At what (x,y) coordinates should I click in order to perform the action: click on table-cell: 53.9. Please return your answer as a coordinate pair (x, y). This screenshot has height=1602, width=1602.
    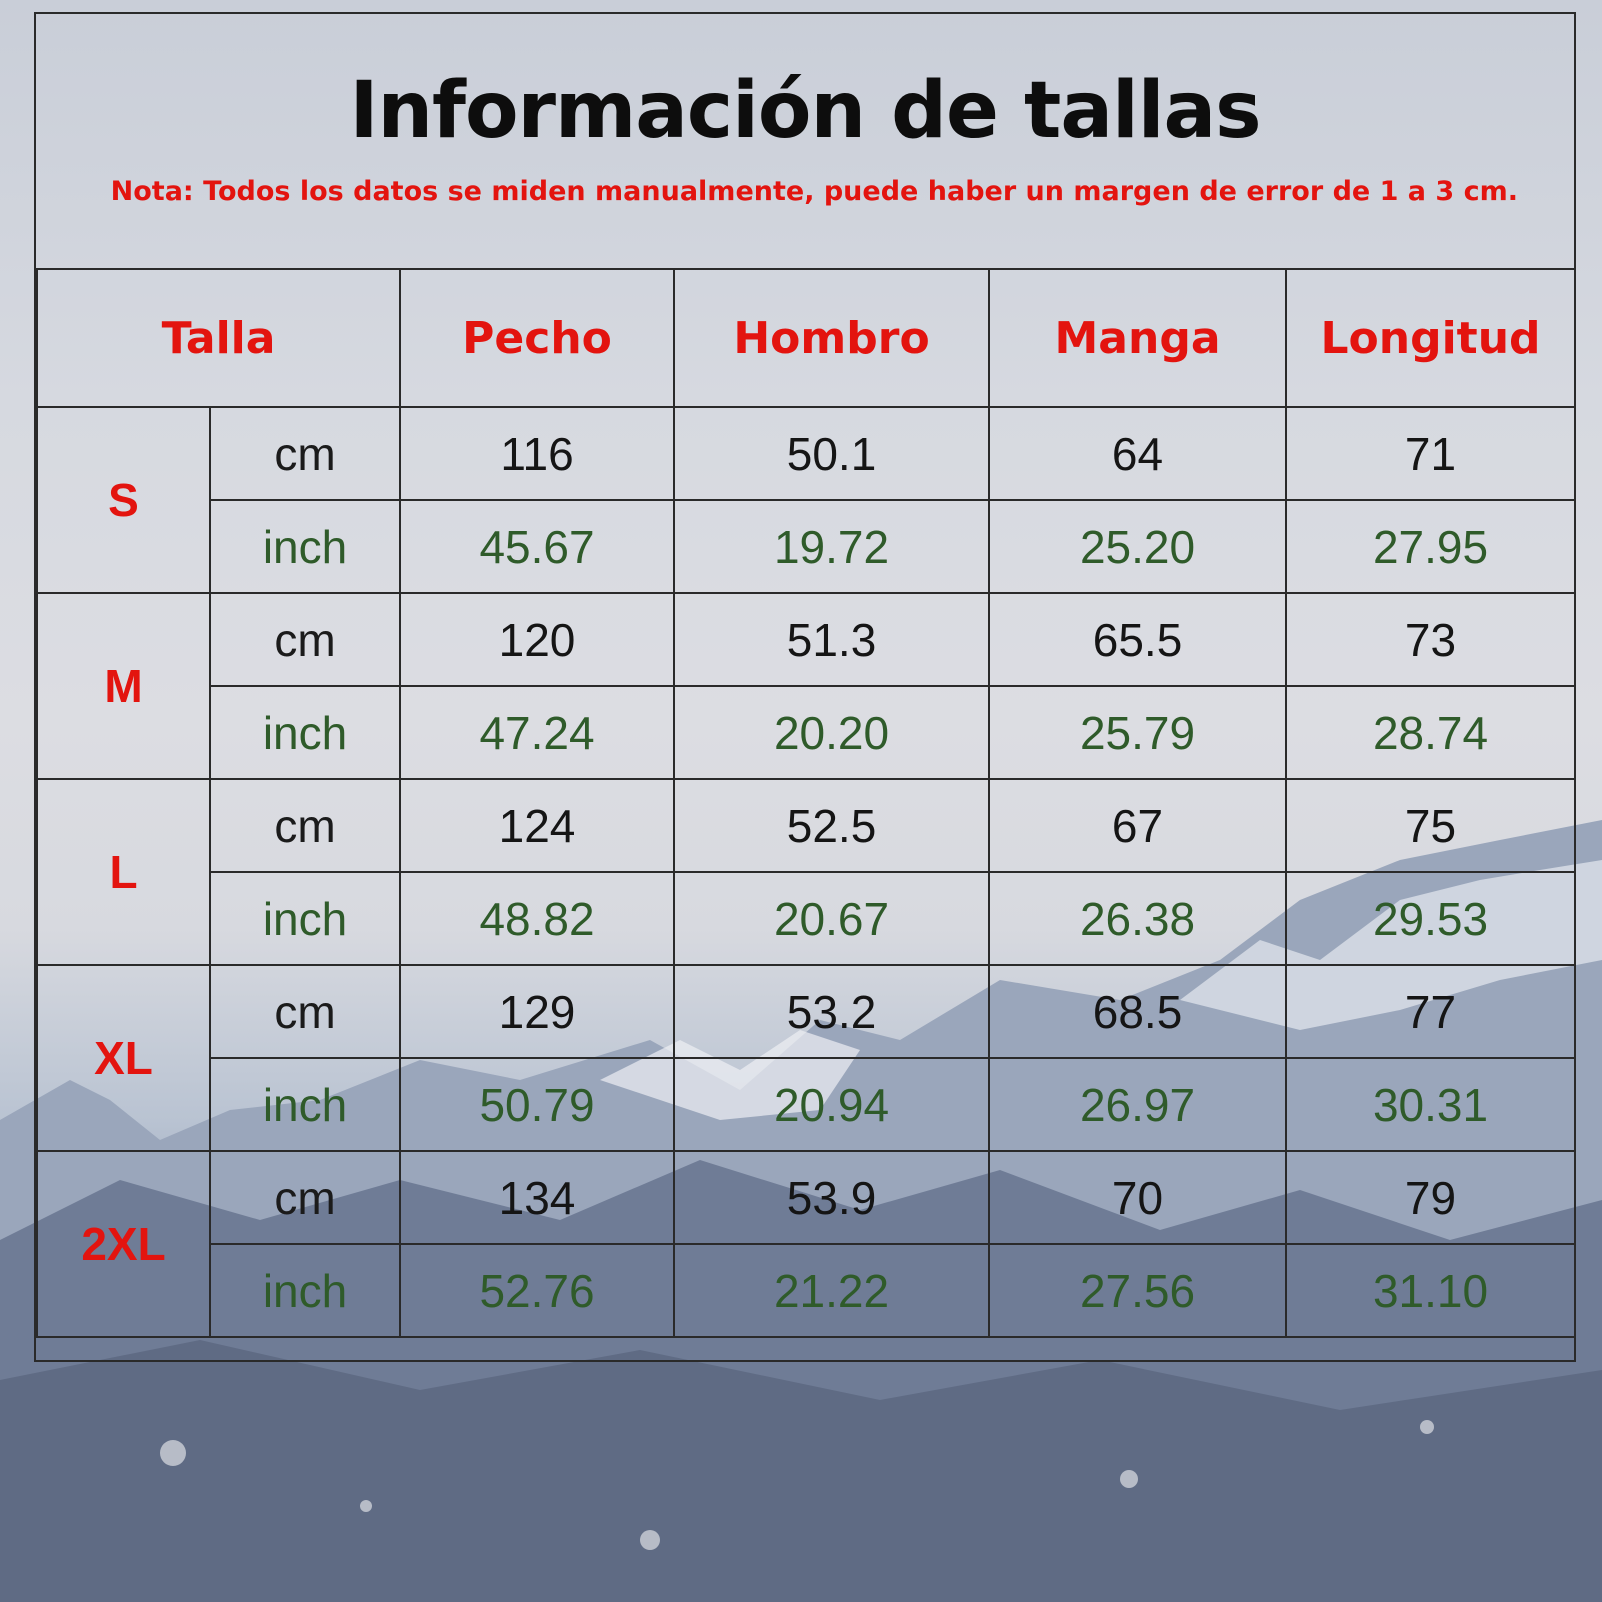
    Looking at the image, I should click on (832, 1197).